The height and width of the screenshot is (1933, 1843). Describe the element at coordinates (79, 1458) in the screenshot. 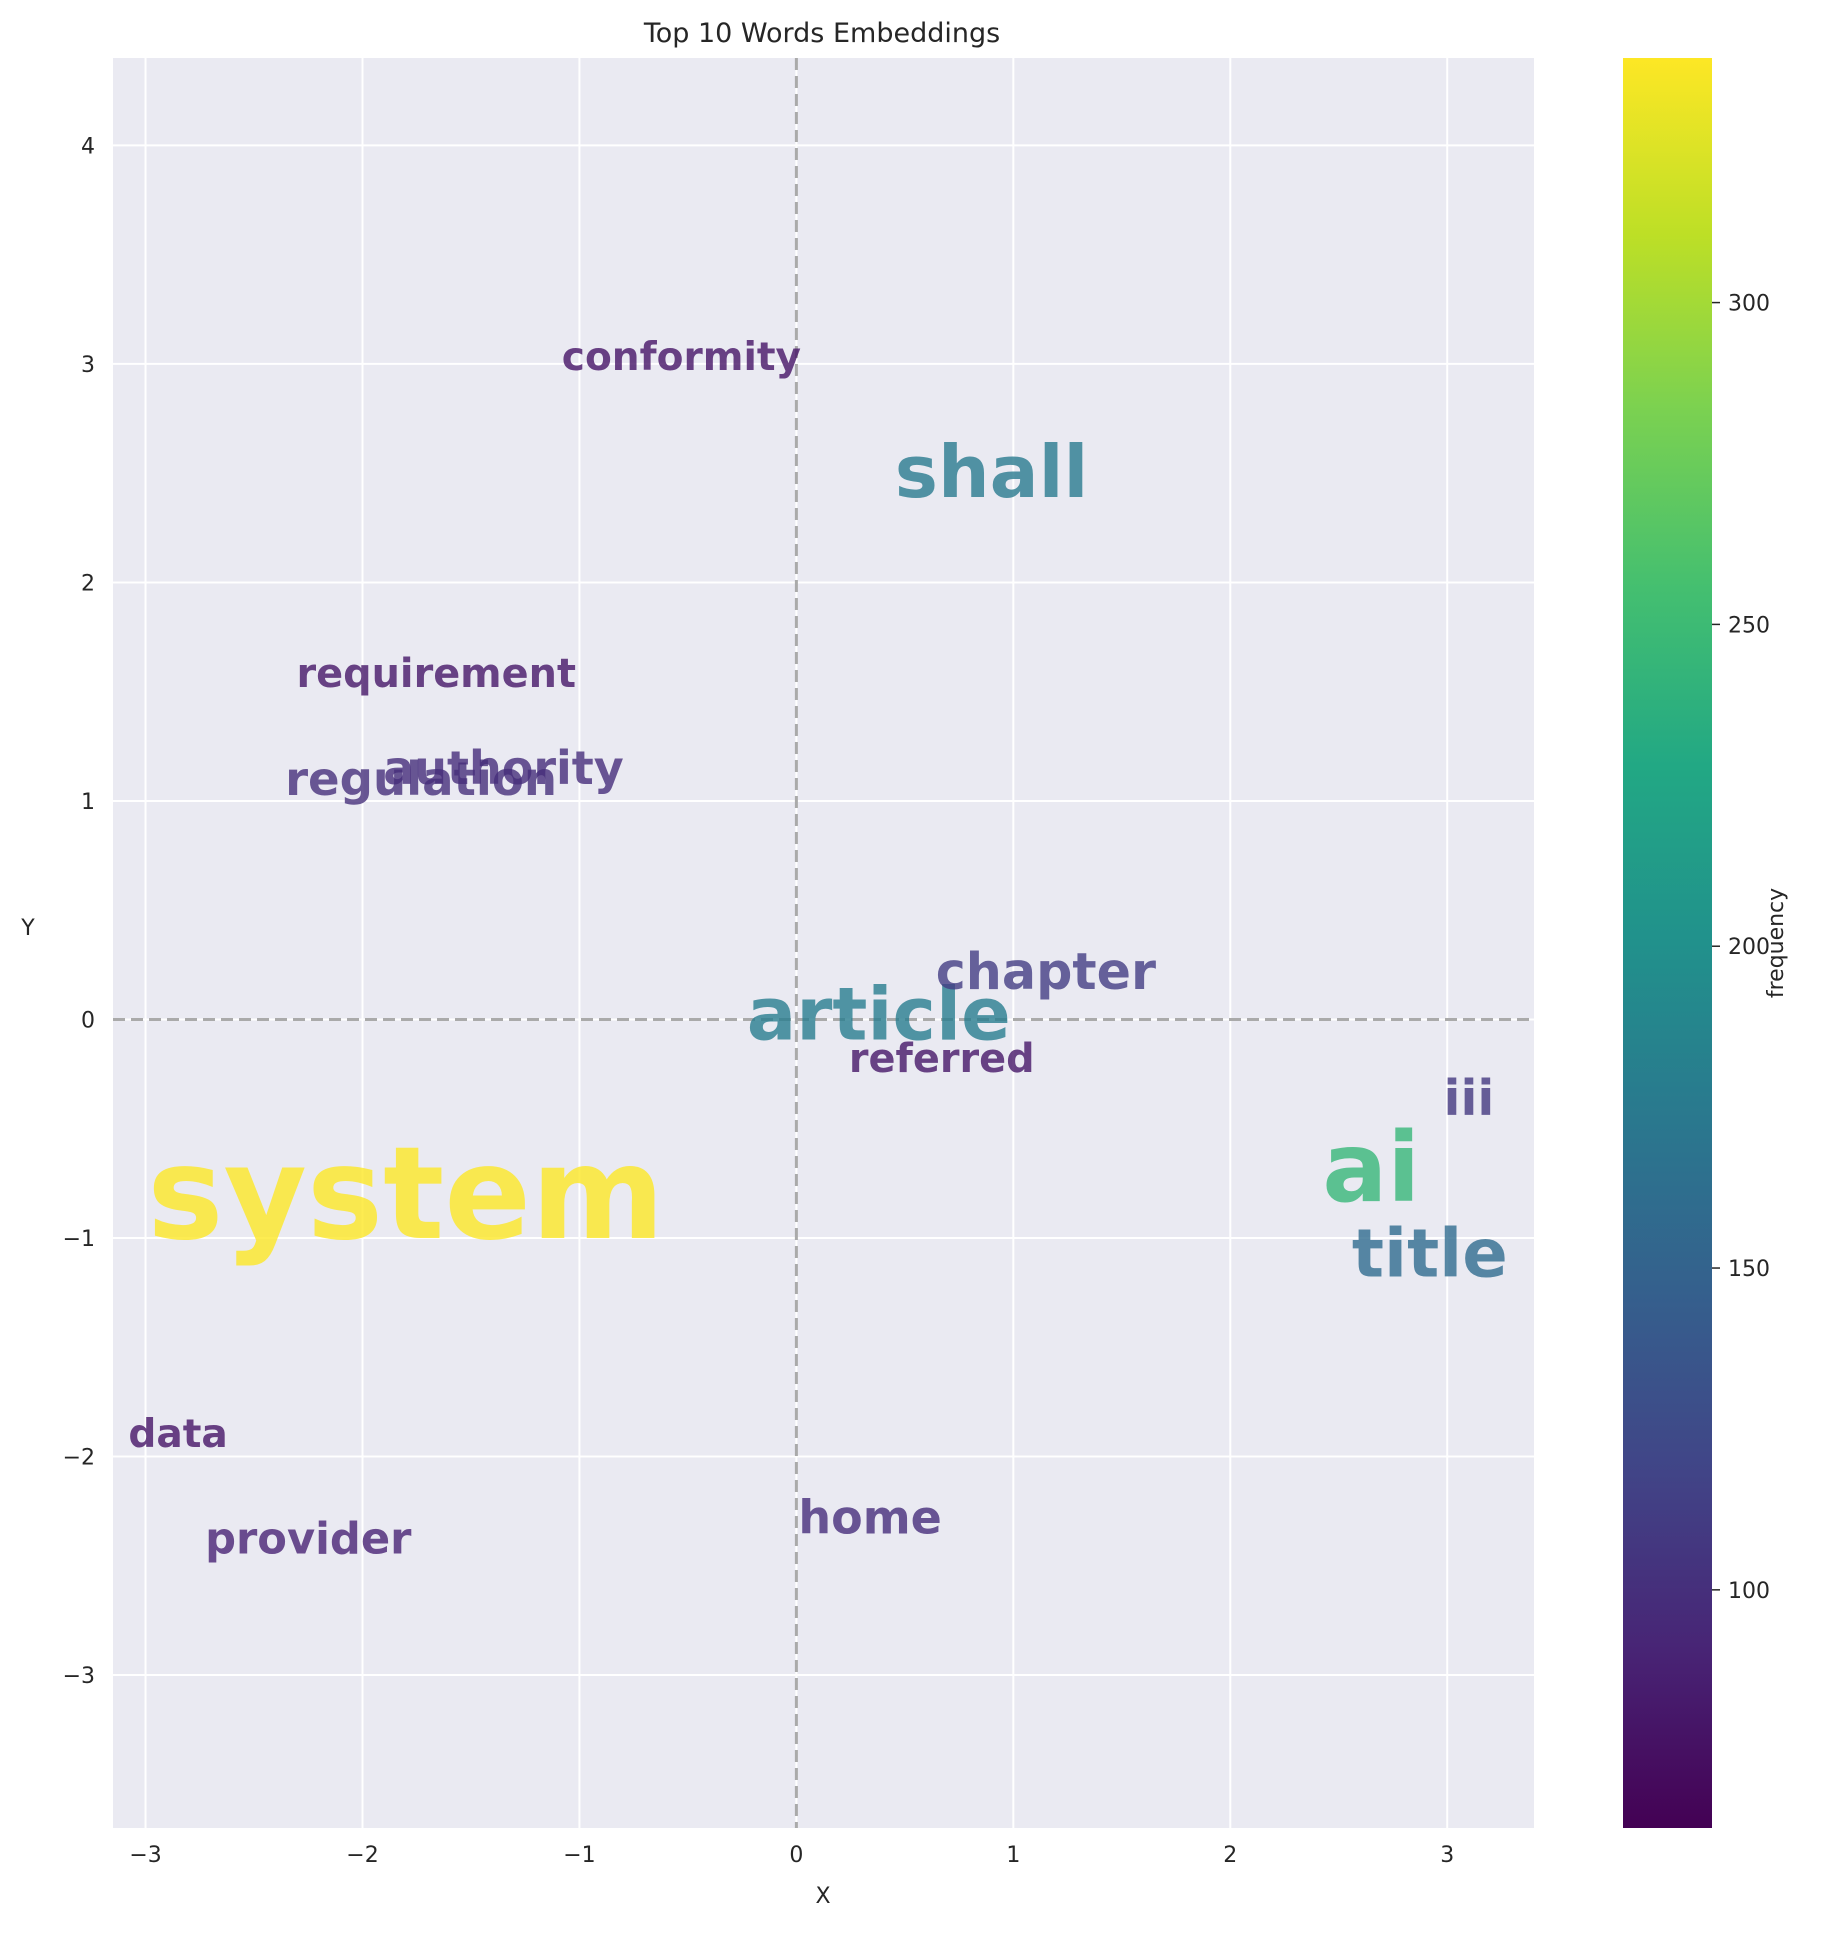

I see `y-tick-label: −2` at that location.